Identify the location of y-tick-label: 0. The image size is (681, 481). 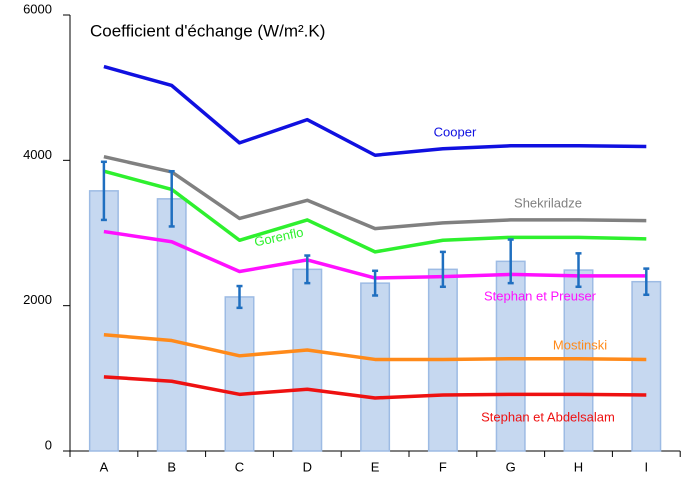
(48, 444).